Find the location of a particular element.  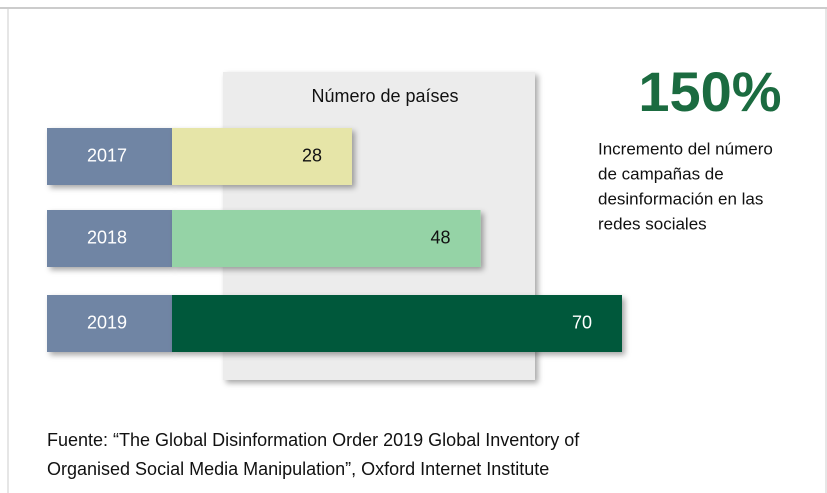

subtitle: Número de países is located at coordinates (384, 96).